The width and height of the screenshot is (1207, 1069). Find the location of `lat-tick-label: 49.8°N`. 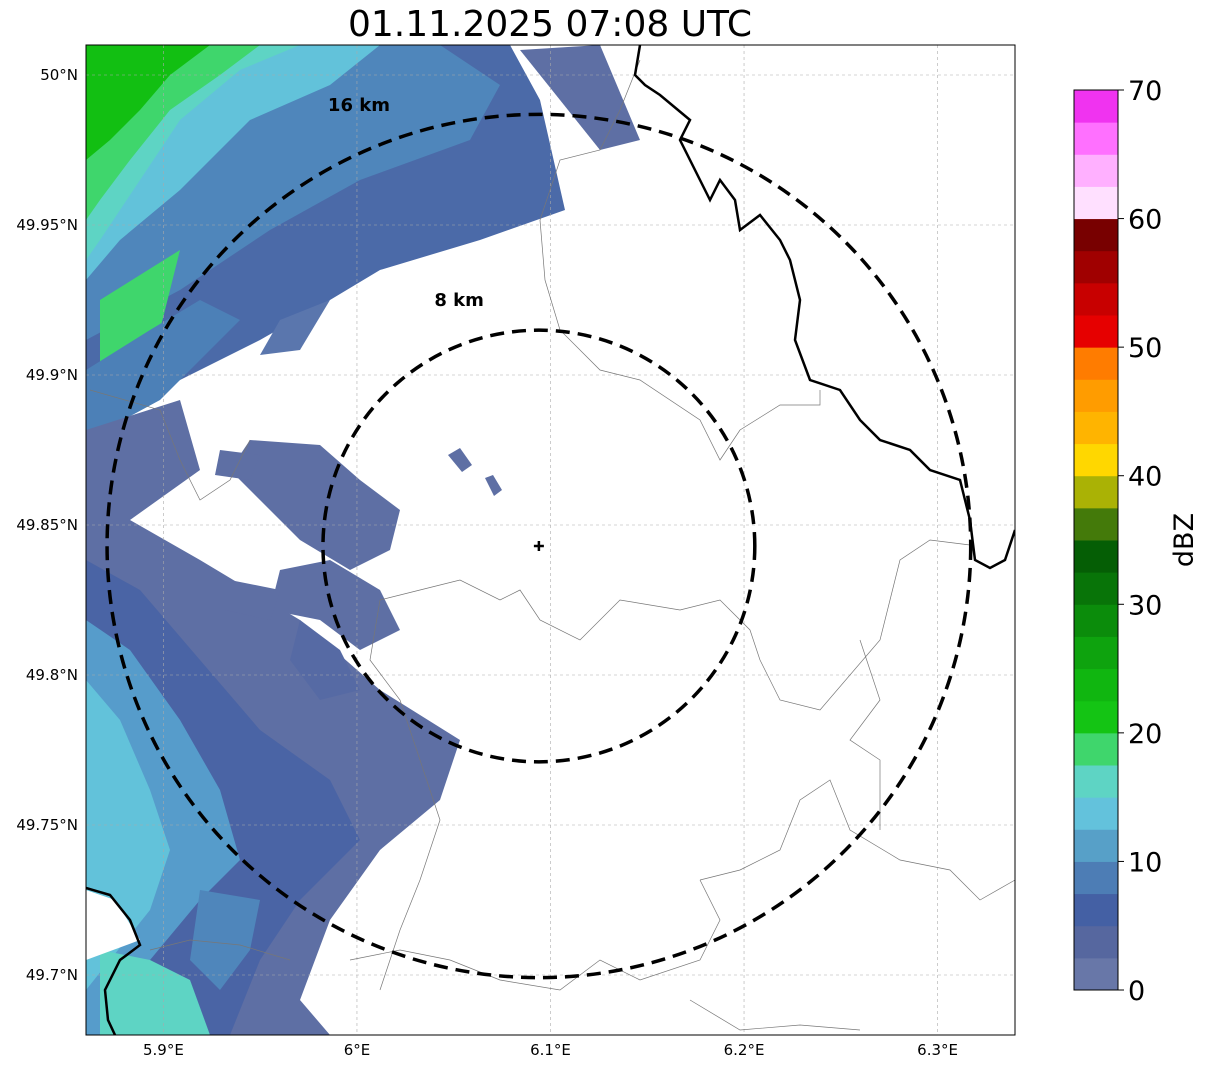

lat-tick-label: 49.8°N is located at coordinates (52, 675).